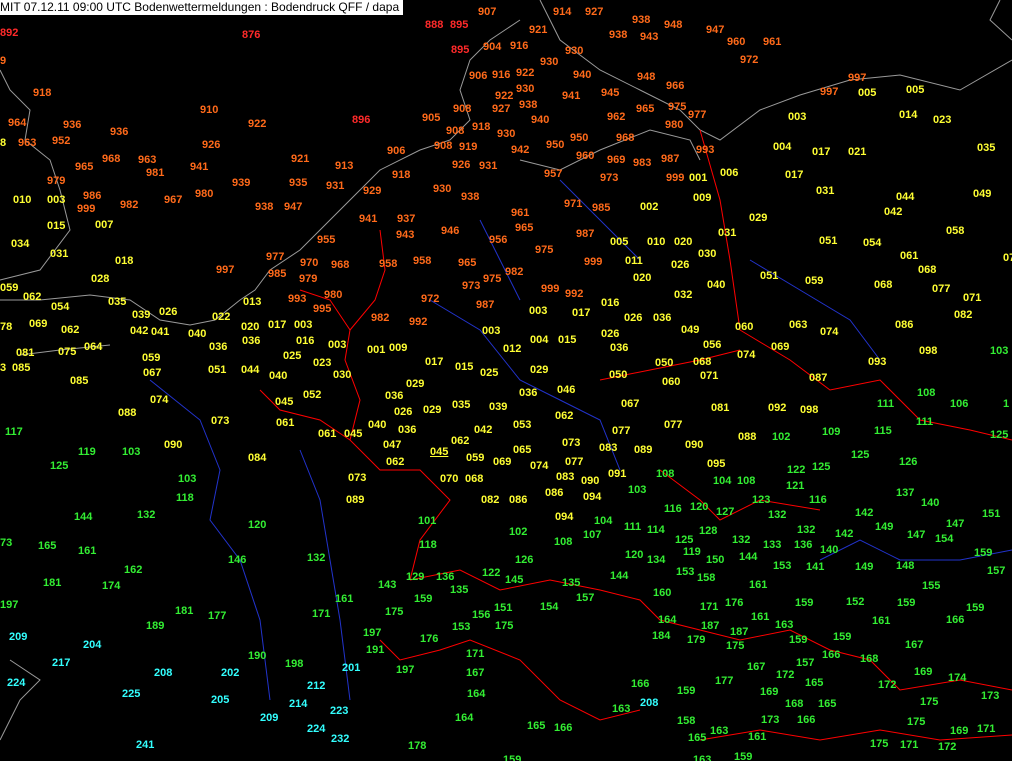 The image size is (1012, 761). Describe the element at coordinates (794, 175) in the screenshot. I see `station-reading: 017` at that location.